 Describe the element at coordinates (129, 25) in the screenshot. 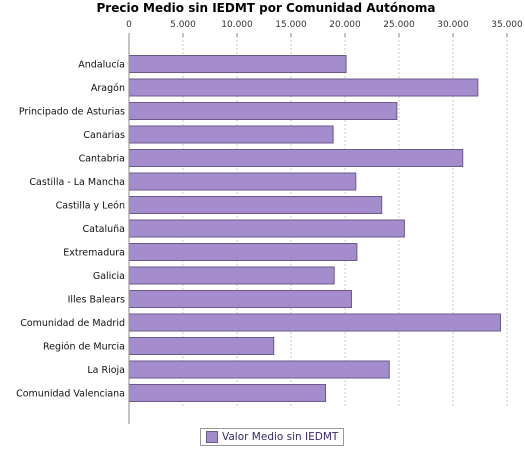

I see `x-tick-label: 0` at that location.